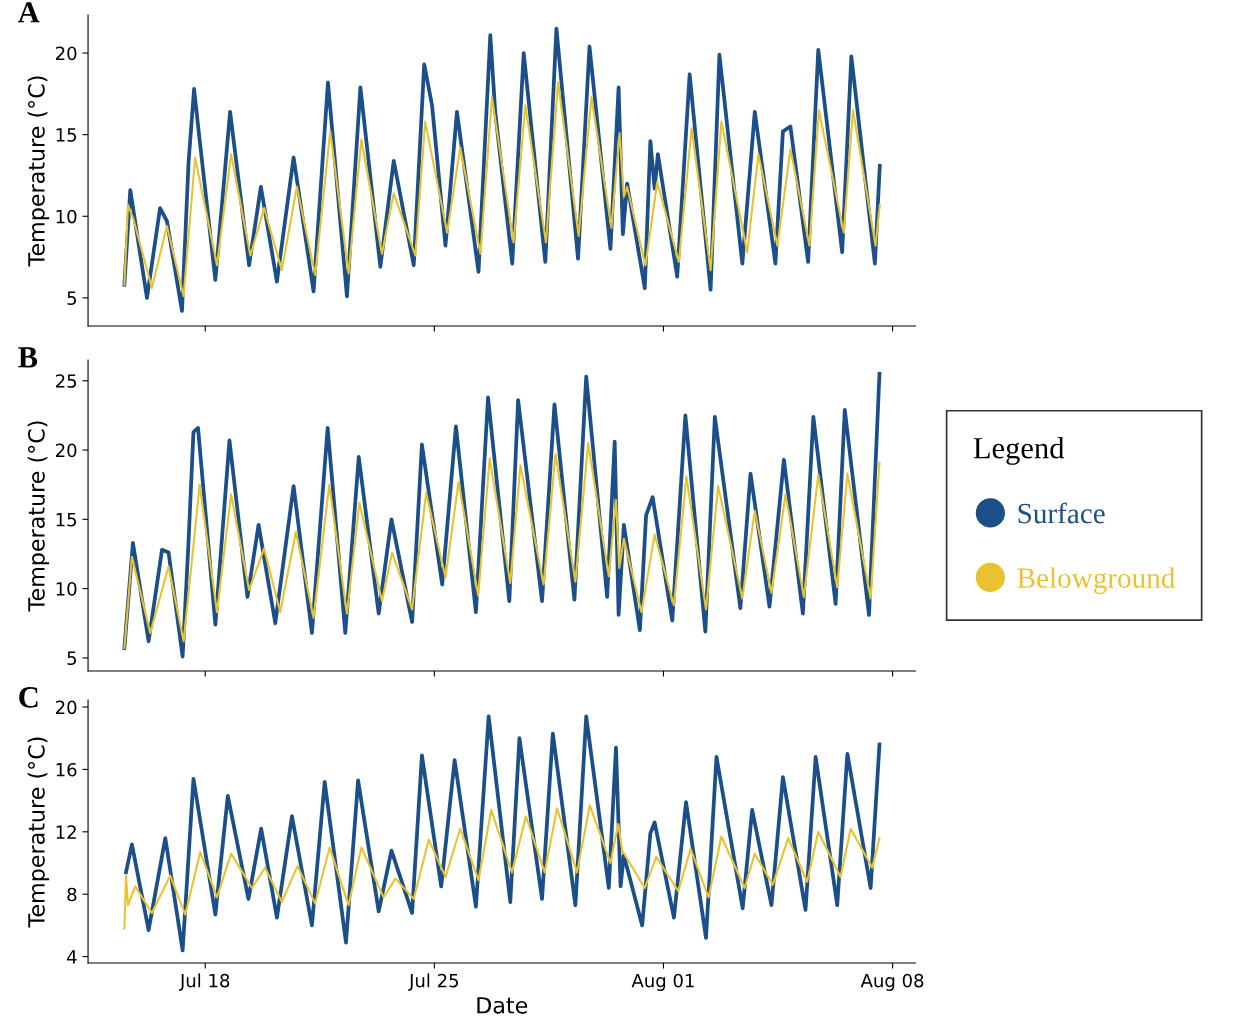 Image resolution: width=1242 pixels, height=1027 pixels. Describe the element at coordinates (433, 982) in the screenshot. I see `x-tick-label: Jul 25` at that location.